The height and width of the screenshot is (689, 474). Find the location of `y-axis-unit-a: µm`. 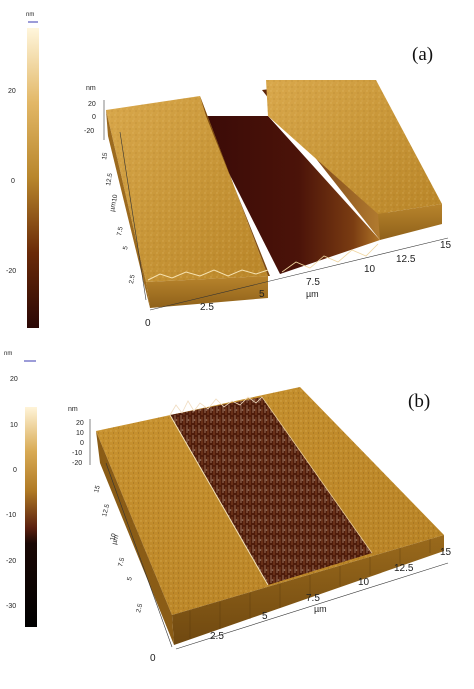

y-axis-unit-a: µm is located at coordinates (113, 206).